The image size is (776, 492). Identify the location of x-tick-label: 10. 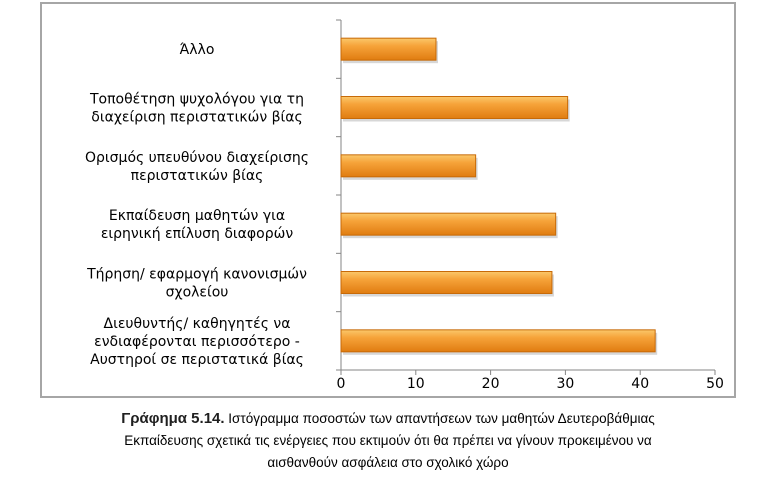
(416, 384).